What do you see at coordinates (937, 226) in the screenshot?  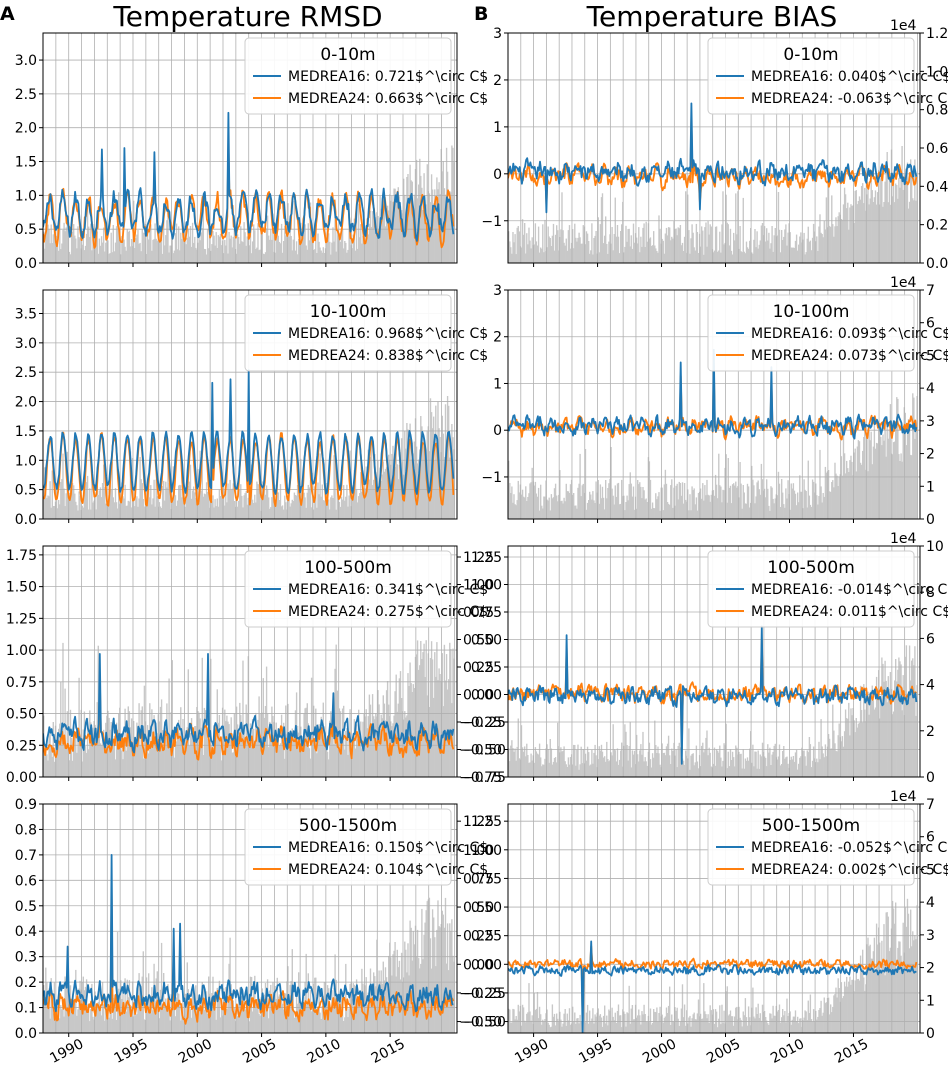 I see `secondary-y-tick-label: 0.2` at bounding box center [937, 226].